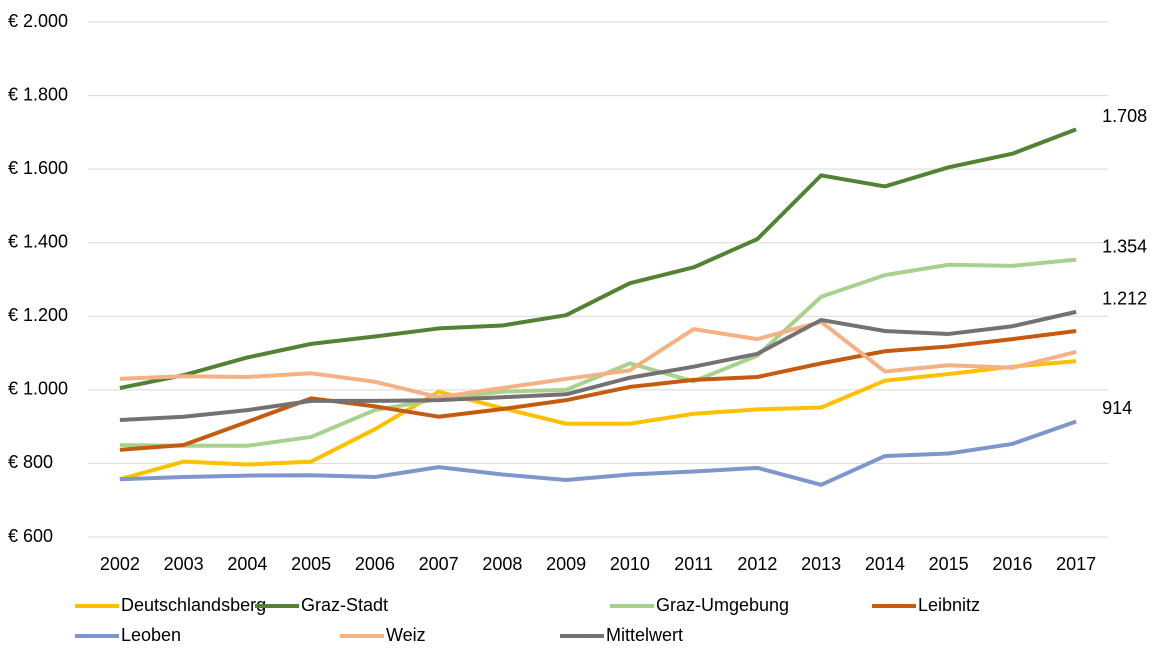  What do you see at coordinates (1012, 564) in the screenshot?
I see `x-tick-label: 2016` at bounding box center [1012, 564].